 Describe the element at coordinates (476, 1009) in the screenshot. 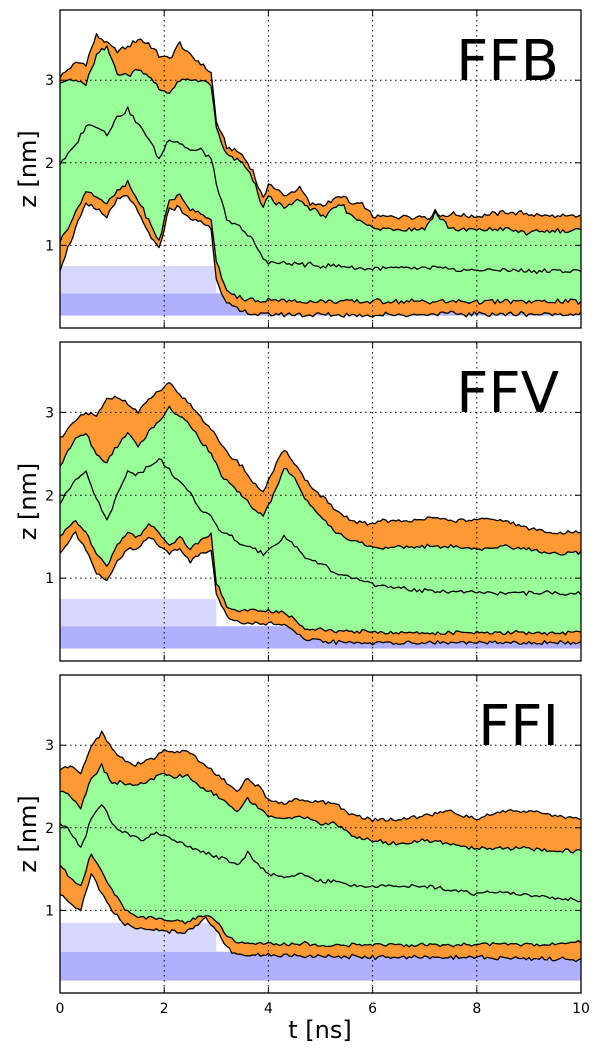

I see `x-tick-label: 8` at that location.